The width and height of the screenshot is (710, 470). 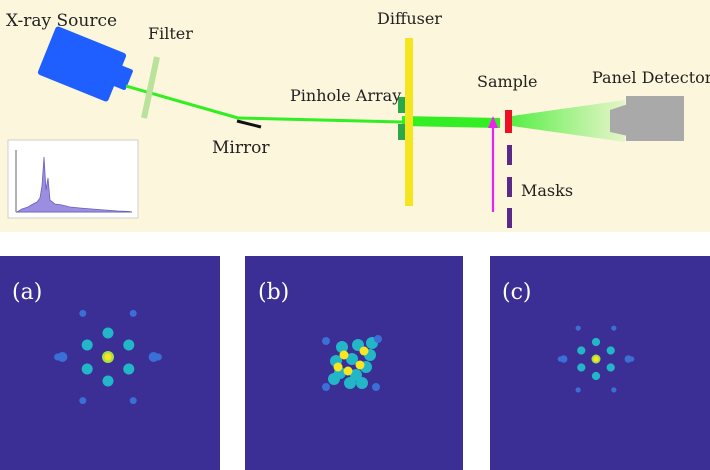 What do you see at coordinates (507, 81) in the screenshot?
I see `label-sample: Sample` at bounding box center [507, 81].